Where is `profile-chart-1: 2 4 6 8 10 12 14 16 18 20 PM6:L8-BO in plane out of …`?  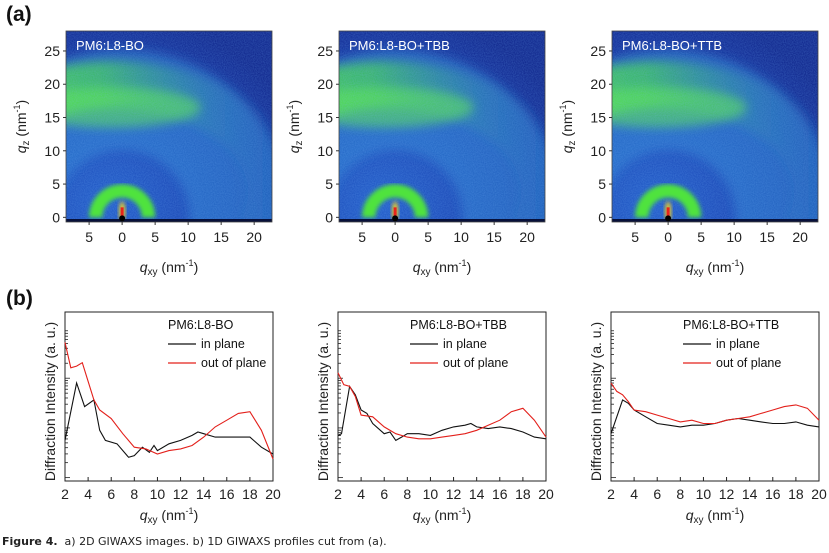 profile-chart-1: 2 4 6 8 10 12 14 16 18 20 PM6:L8-BO in plane out of … is located at coordinates (161, 418).